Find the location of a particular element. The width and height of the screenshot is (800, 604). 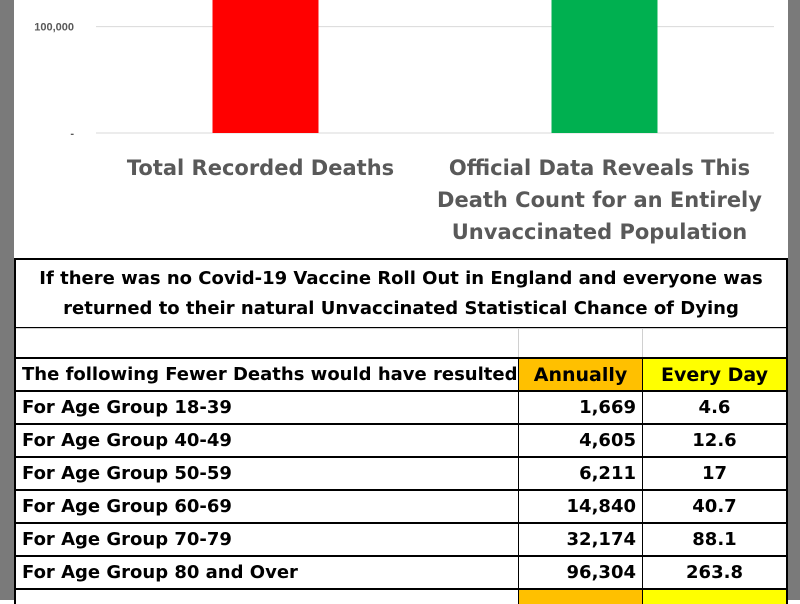

row-label: For Age Group 50-59 is located at coordinates (266, 473).